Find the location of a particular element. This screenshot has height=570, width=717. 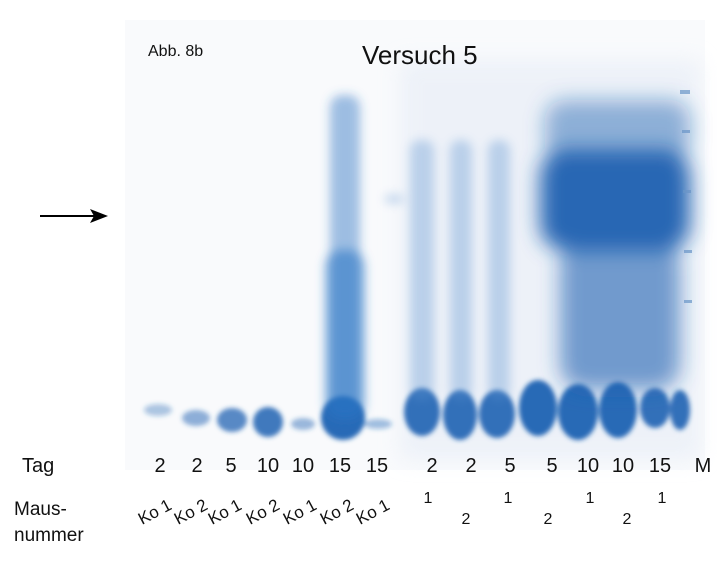

mouse-label: Maus- is located at coordinates (40, 509).